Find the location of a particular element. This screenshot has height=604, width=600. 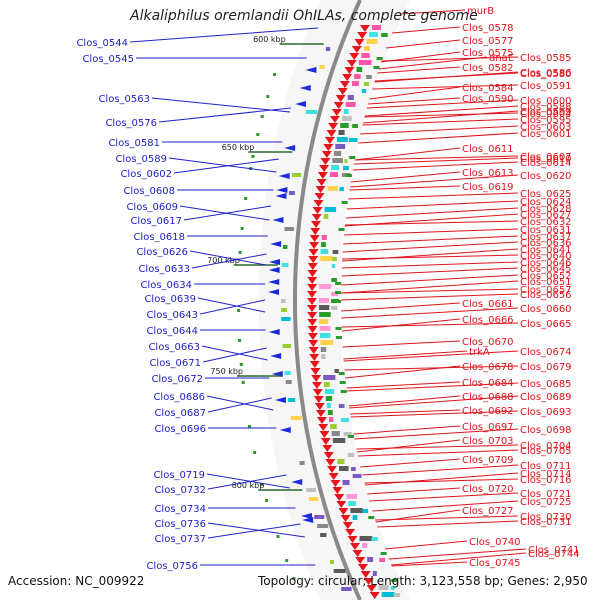

right-gene-label: Clos_0704 is located at coordinates (546, 446).